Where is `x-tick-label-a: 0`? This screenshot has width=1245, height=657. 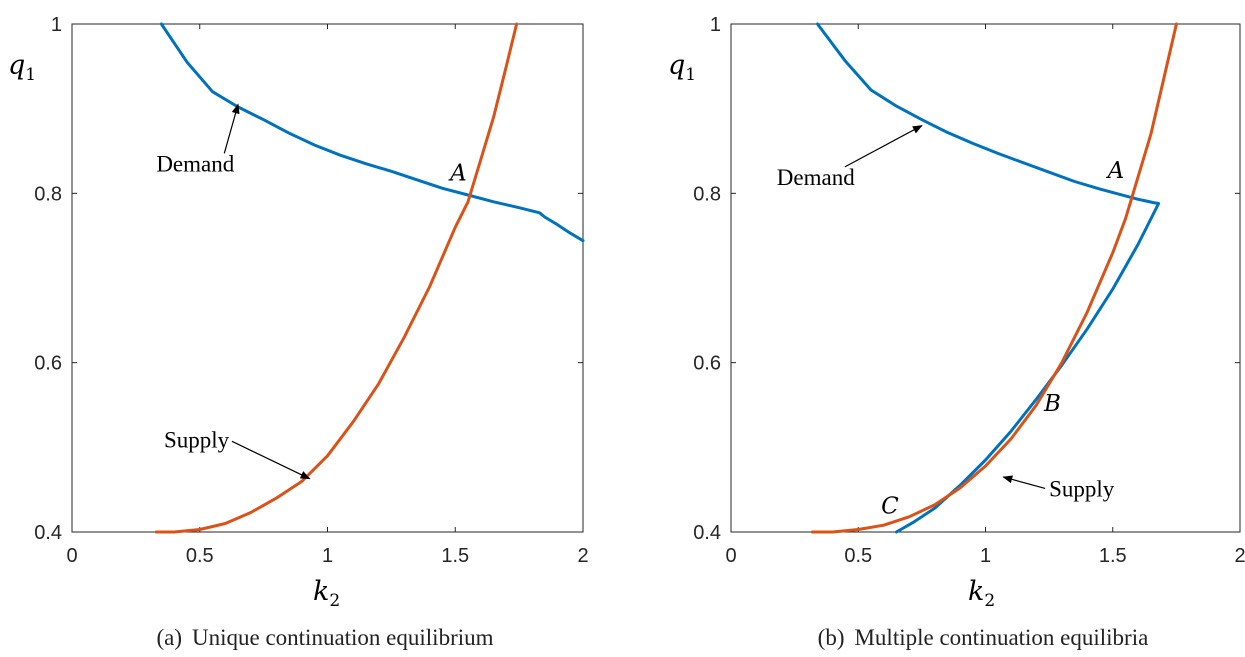
x-tick-label-a: 0 is located at coordinates (71, 556).